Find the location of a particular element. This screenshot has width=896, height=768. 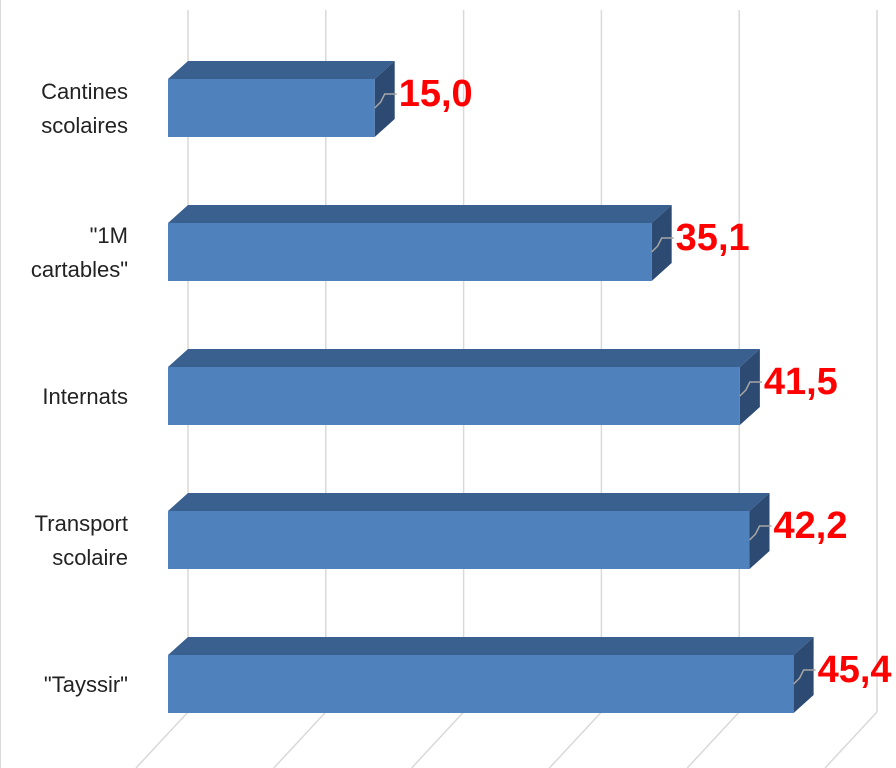

data-label-0: 15,0 is located at coordinates (436, 94).